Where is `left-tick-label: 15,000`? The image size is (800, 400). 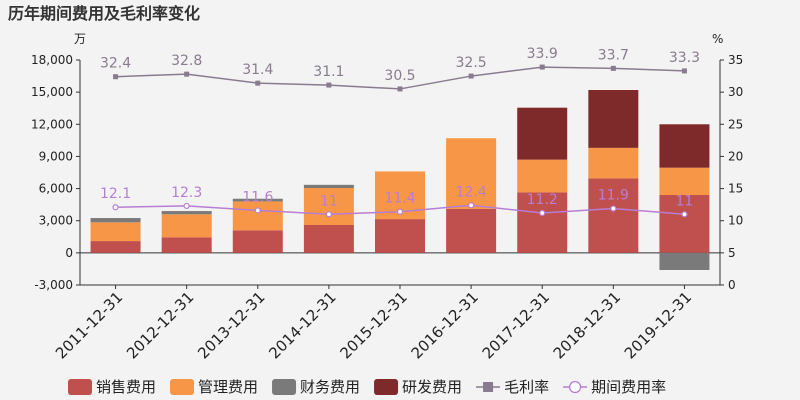 left-tick-label: 15,000 is located at coordinates (52, 92).